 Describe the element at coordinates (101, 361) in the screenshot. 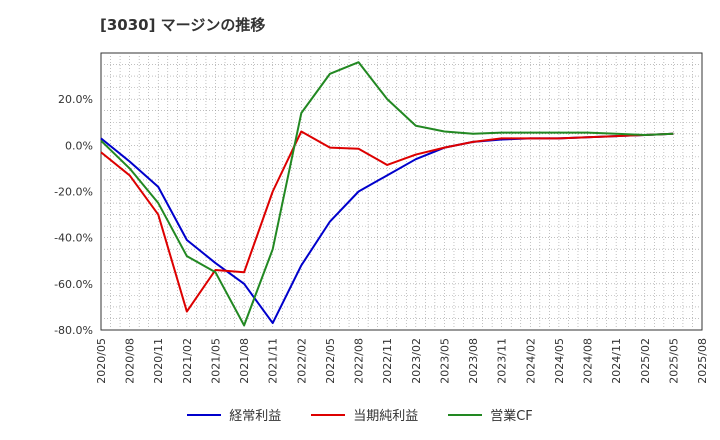

I see `x-tick-label: 2020/05` at that location.